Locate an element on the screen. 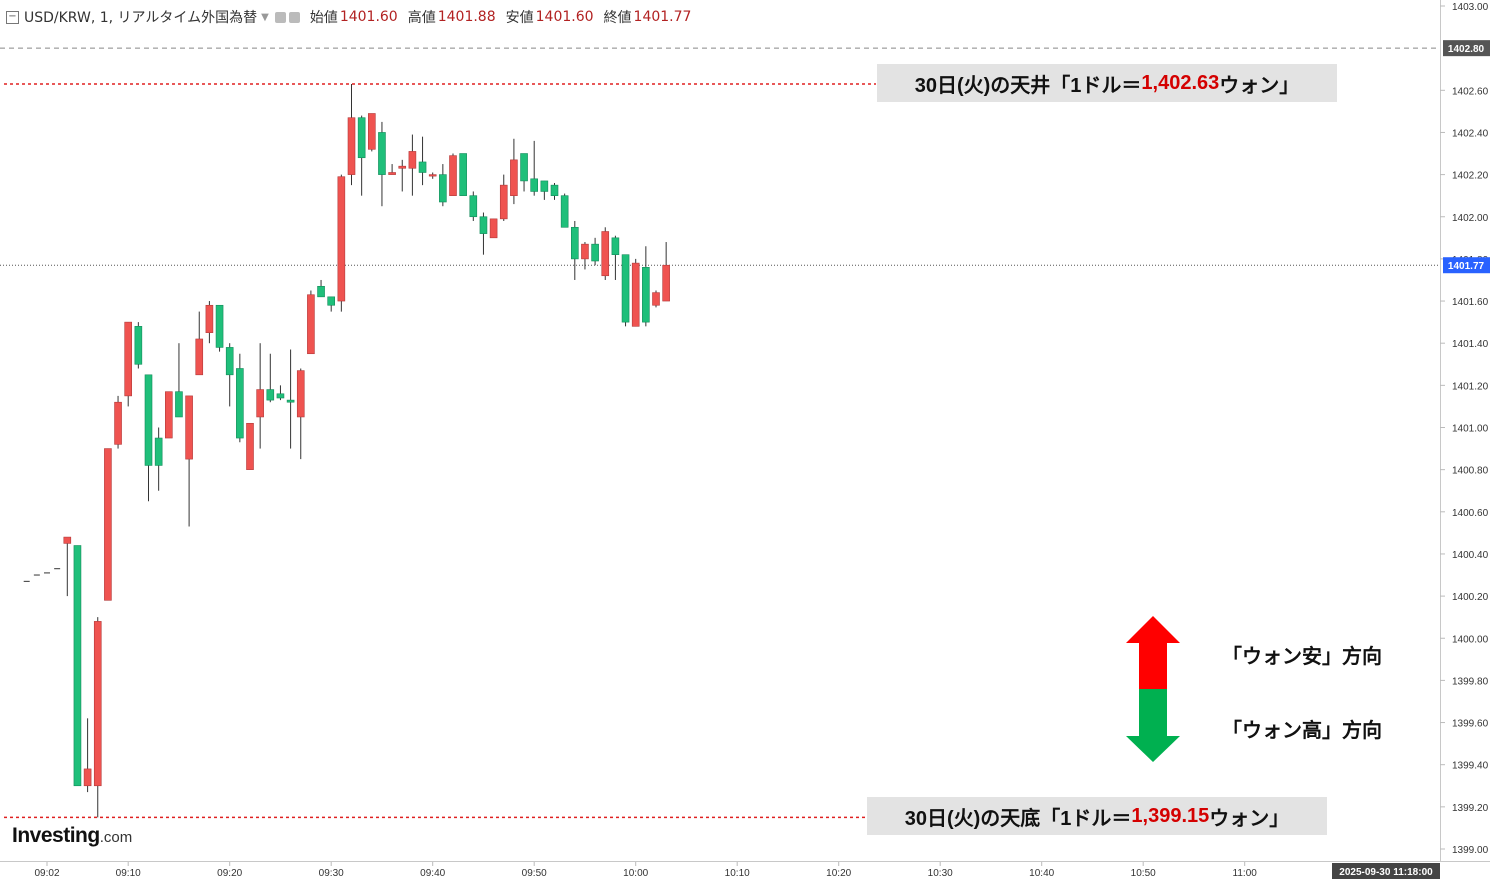  up-arrow-icon is located at coordinates (1153, 652).